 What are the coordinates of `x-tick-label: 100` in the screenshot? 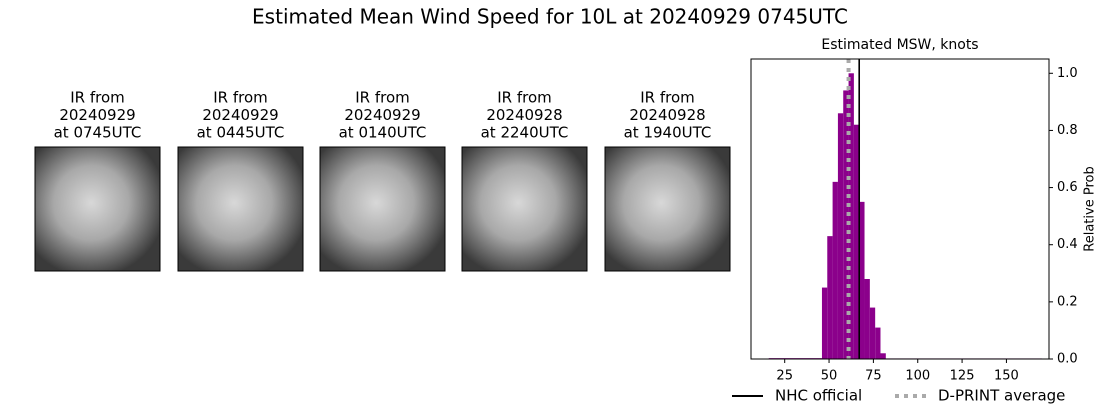 It's located at (917, 376).